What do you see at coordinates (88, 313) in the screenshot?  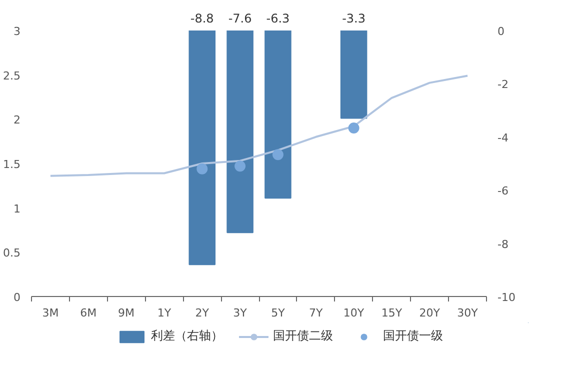 I see `x-tick-label: 6M` at bounding box center [88, 313].